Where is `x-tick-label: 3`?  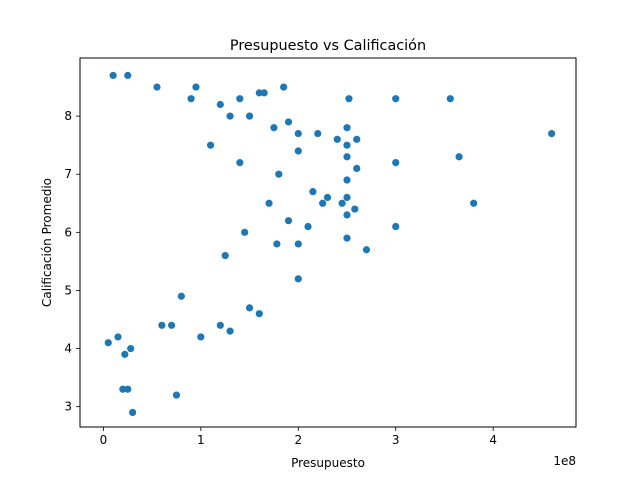
x-tick-label: 3 is located at coordinates (396, 440).